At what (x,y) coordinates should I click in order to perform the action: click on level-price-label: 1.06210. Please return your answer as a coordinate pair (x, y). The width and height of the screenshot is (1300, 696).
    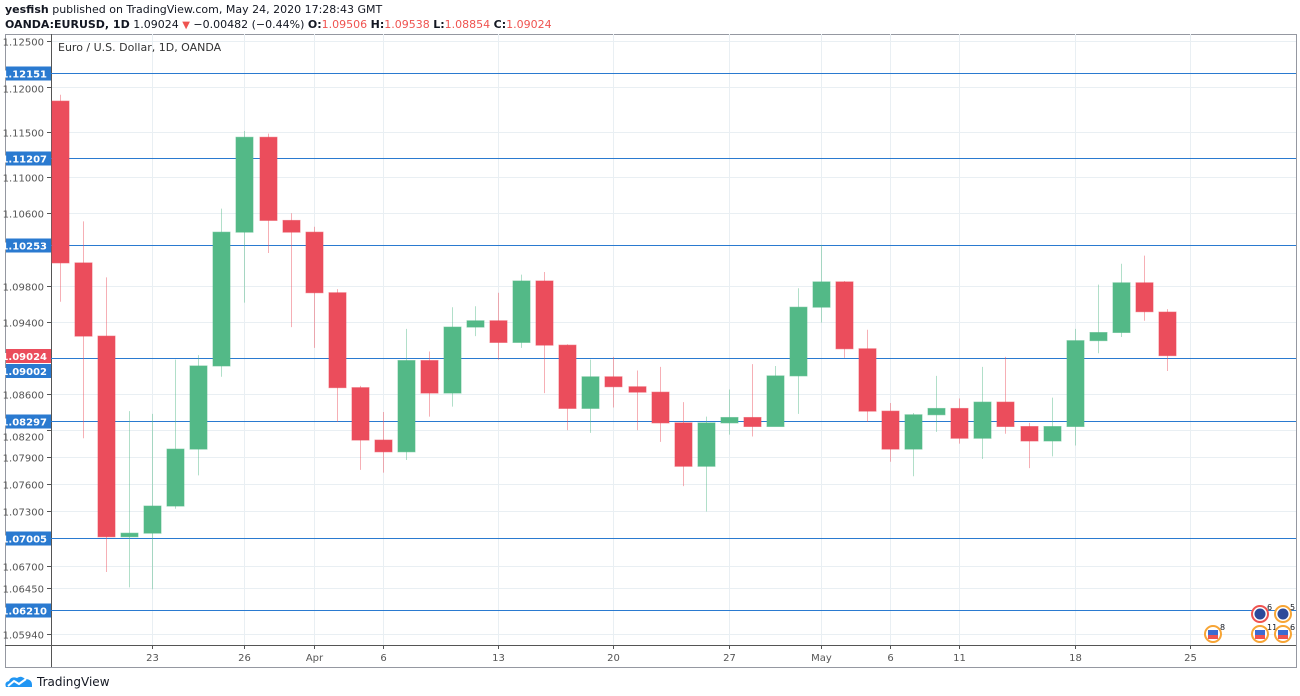
    Looking at the image, I should click on (24, 612).